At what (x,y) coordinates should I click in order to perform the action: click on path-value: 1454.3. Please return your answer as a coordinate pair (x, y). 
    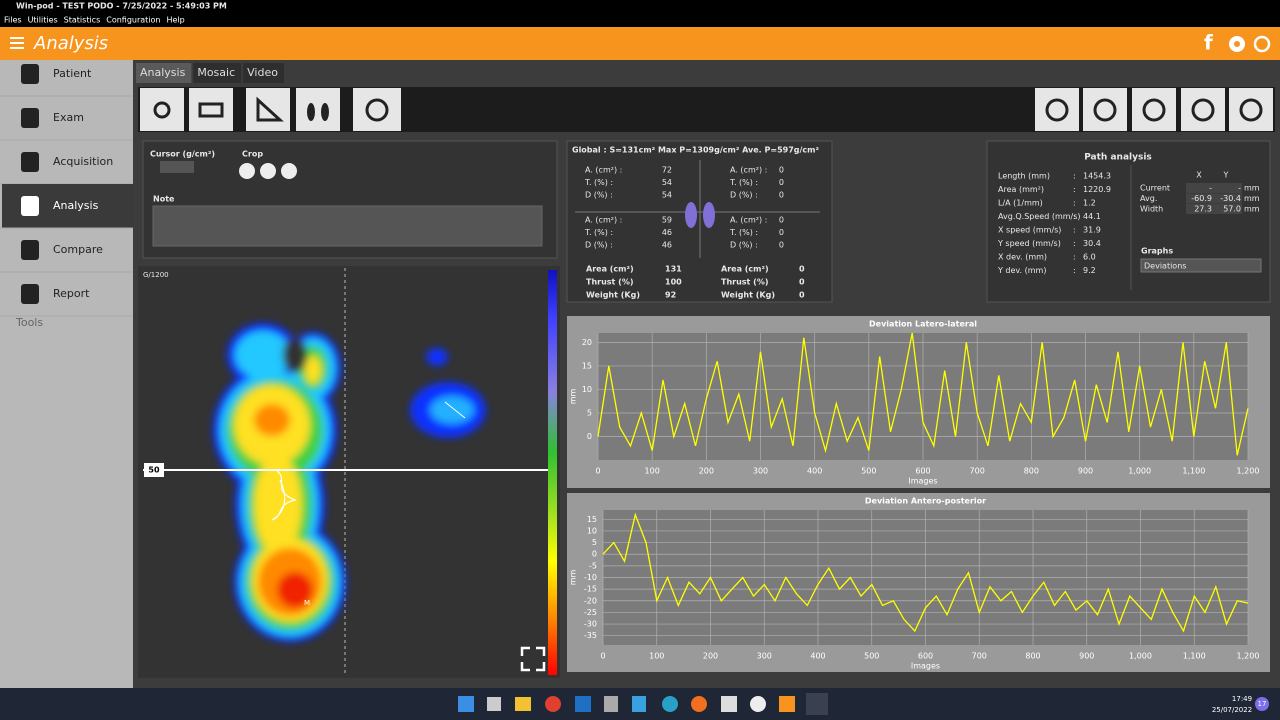
    Looking at the image, I should click on (1097, 176).